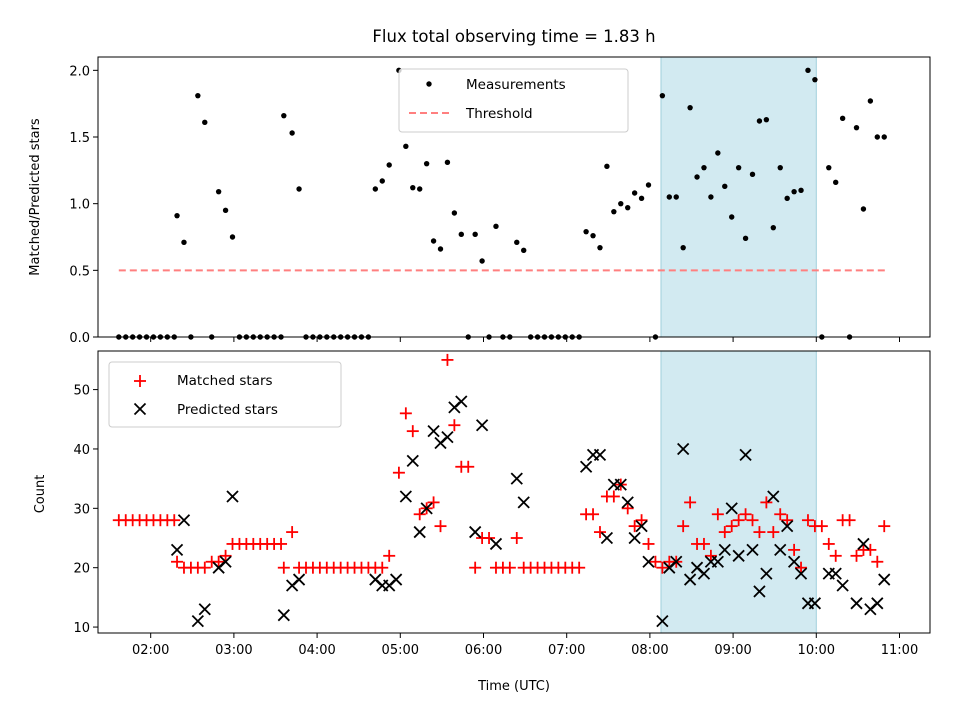 The height and width of the screenshot is (720, 960). What do you see at coordinates (79, 338) in the screenshot?
I see `y-tick-label: 0.0` at bounding box center [79, 338].